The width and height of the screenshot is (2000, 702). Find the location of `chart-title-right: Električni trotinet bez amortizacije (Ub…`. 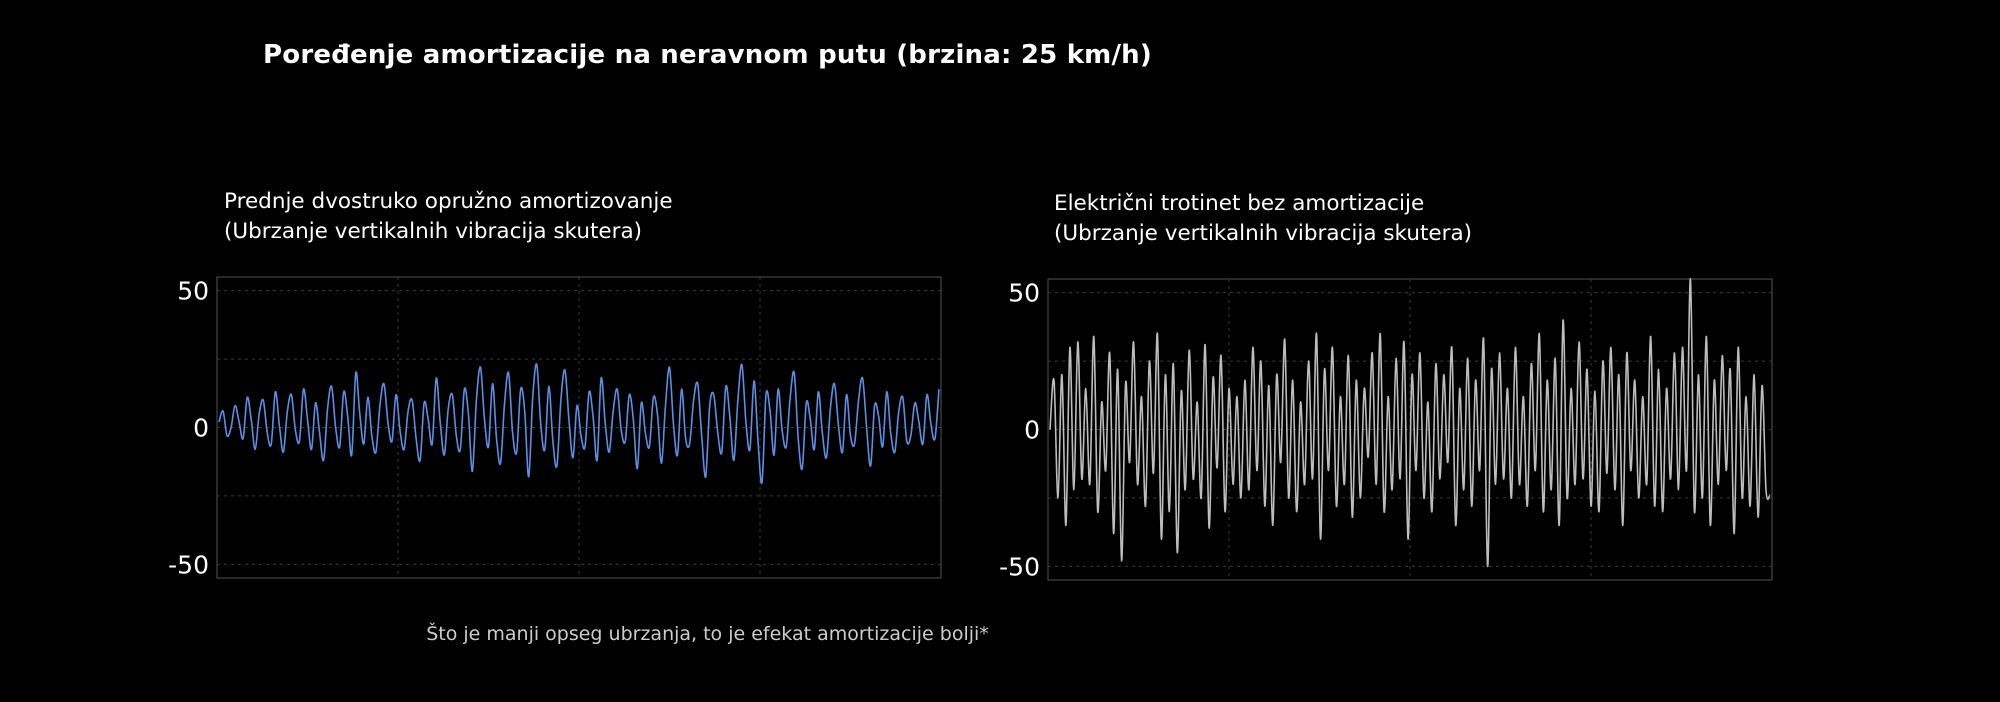

chart-title-right: Električni trotinet bez amortizacije (Ub… is located at coordinates (1263, 219).